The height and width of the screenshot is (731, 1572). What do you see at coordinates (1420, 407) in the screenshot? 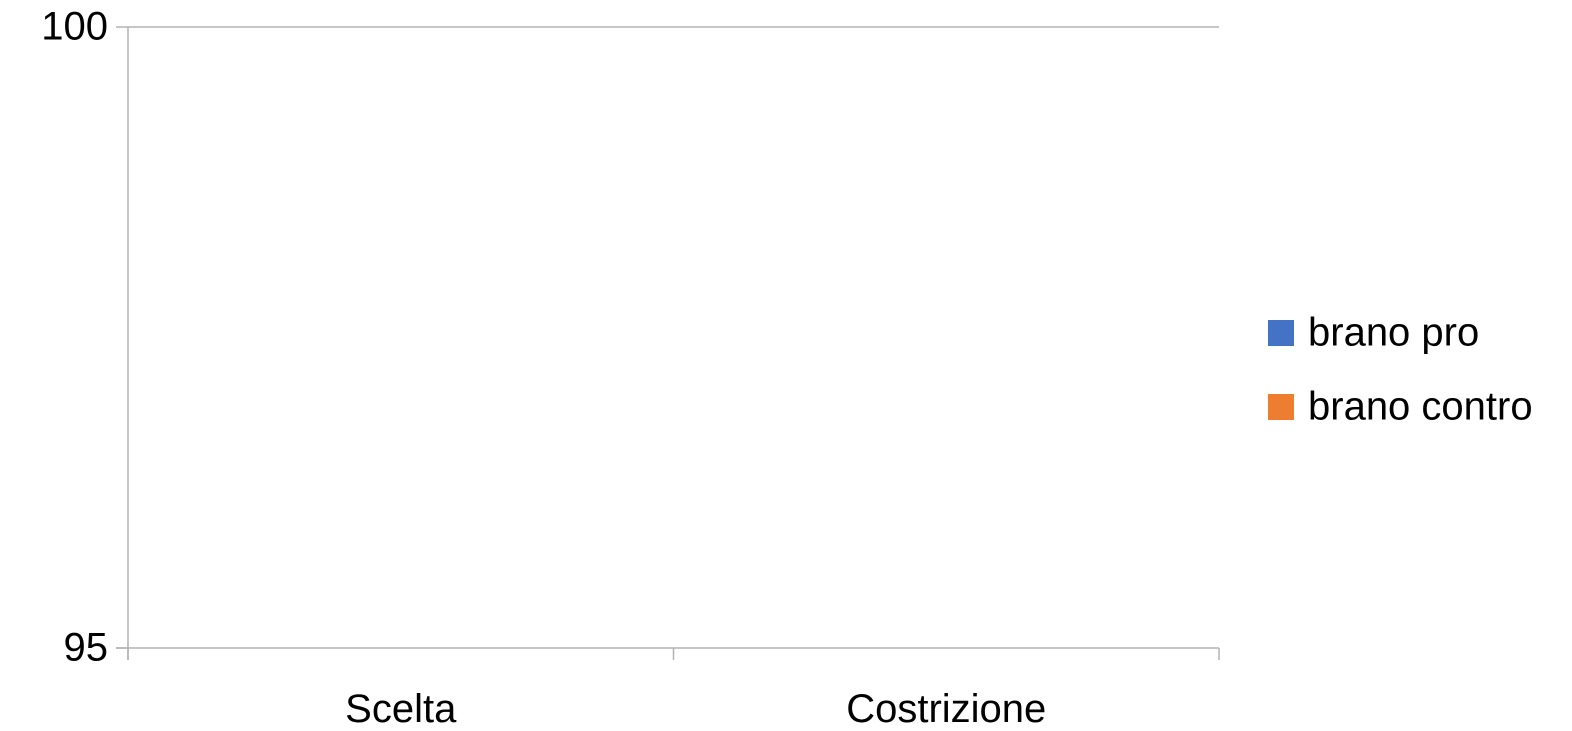
I see `legend-label-brano-contro: brano contro` at bounding box center [1420, 407].